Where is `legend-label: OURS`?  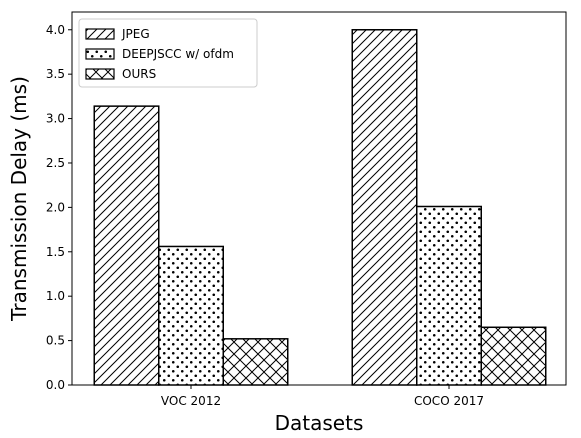 legend-label: OURS is located at coordinates (139, 74).